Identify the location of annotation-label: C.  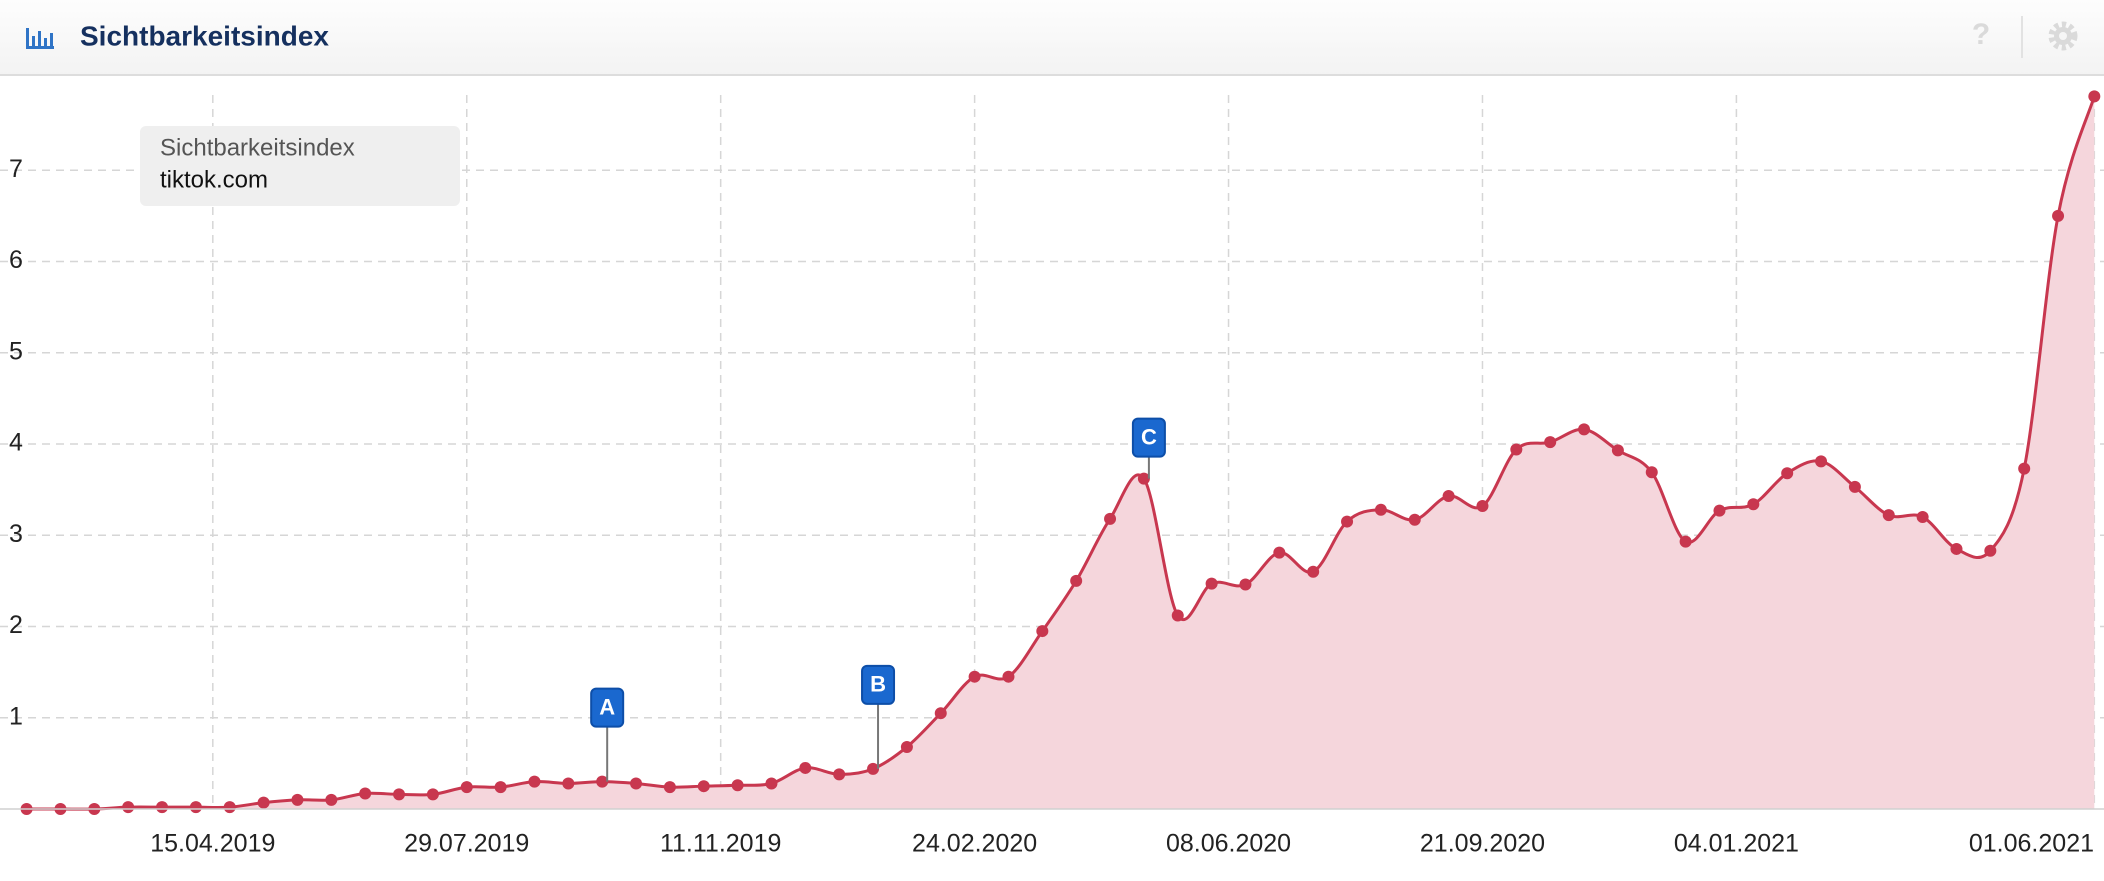
(1149, 436).